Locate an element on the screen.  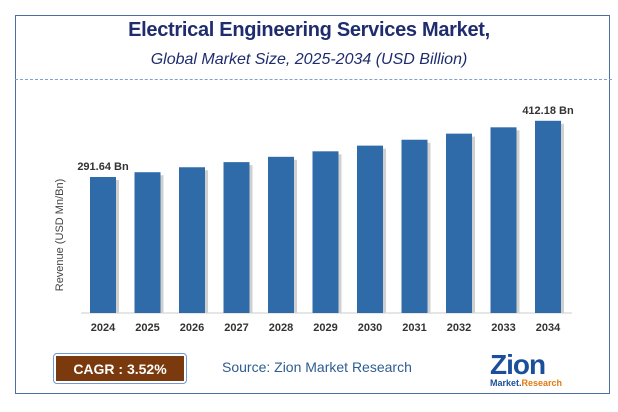
x-tick-label: 2028 is located at coordinates (281, 328).